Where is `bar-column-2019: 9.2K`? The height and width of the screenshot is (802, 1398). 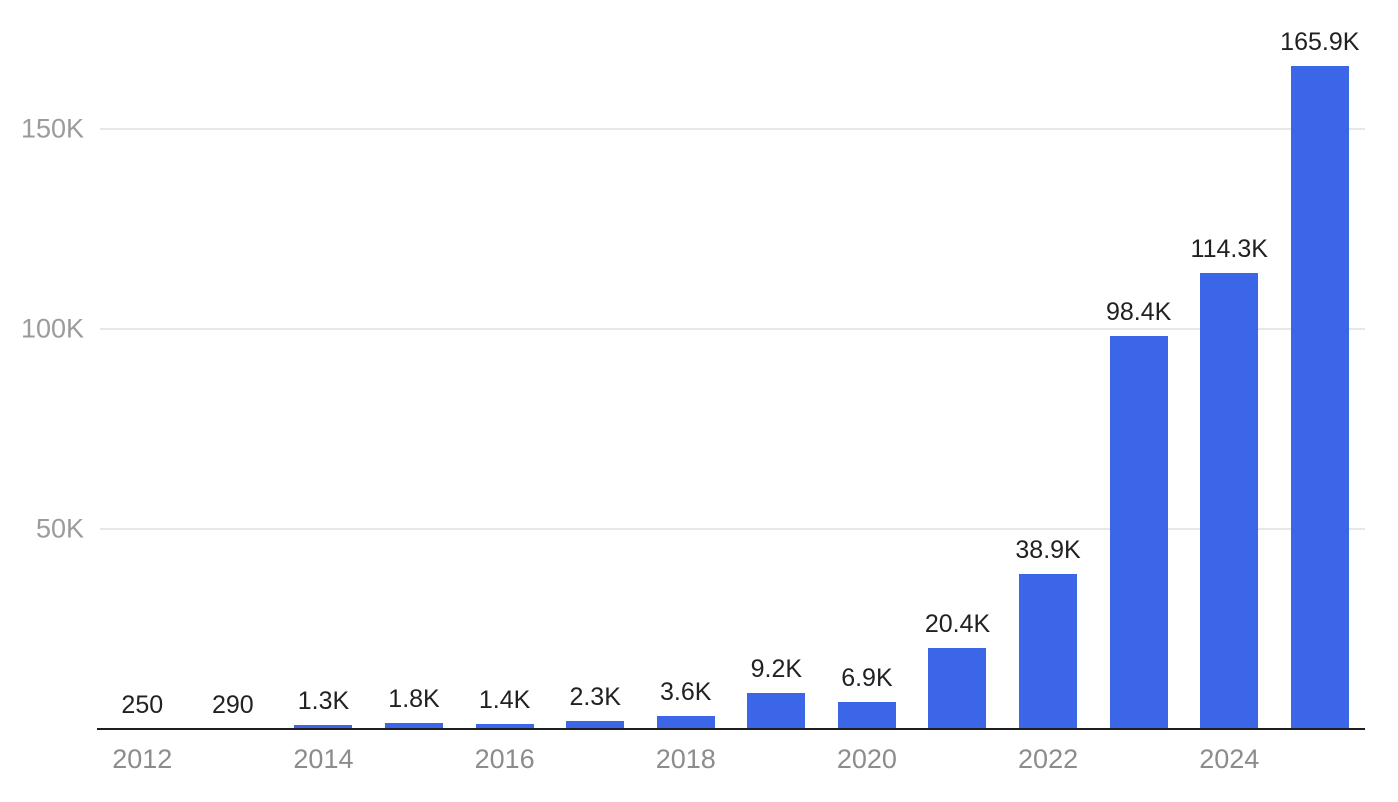 bar-column-2019: 9.2K is located at coordinates (776, 365).